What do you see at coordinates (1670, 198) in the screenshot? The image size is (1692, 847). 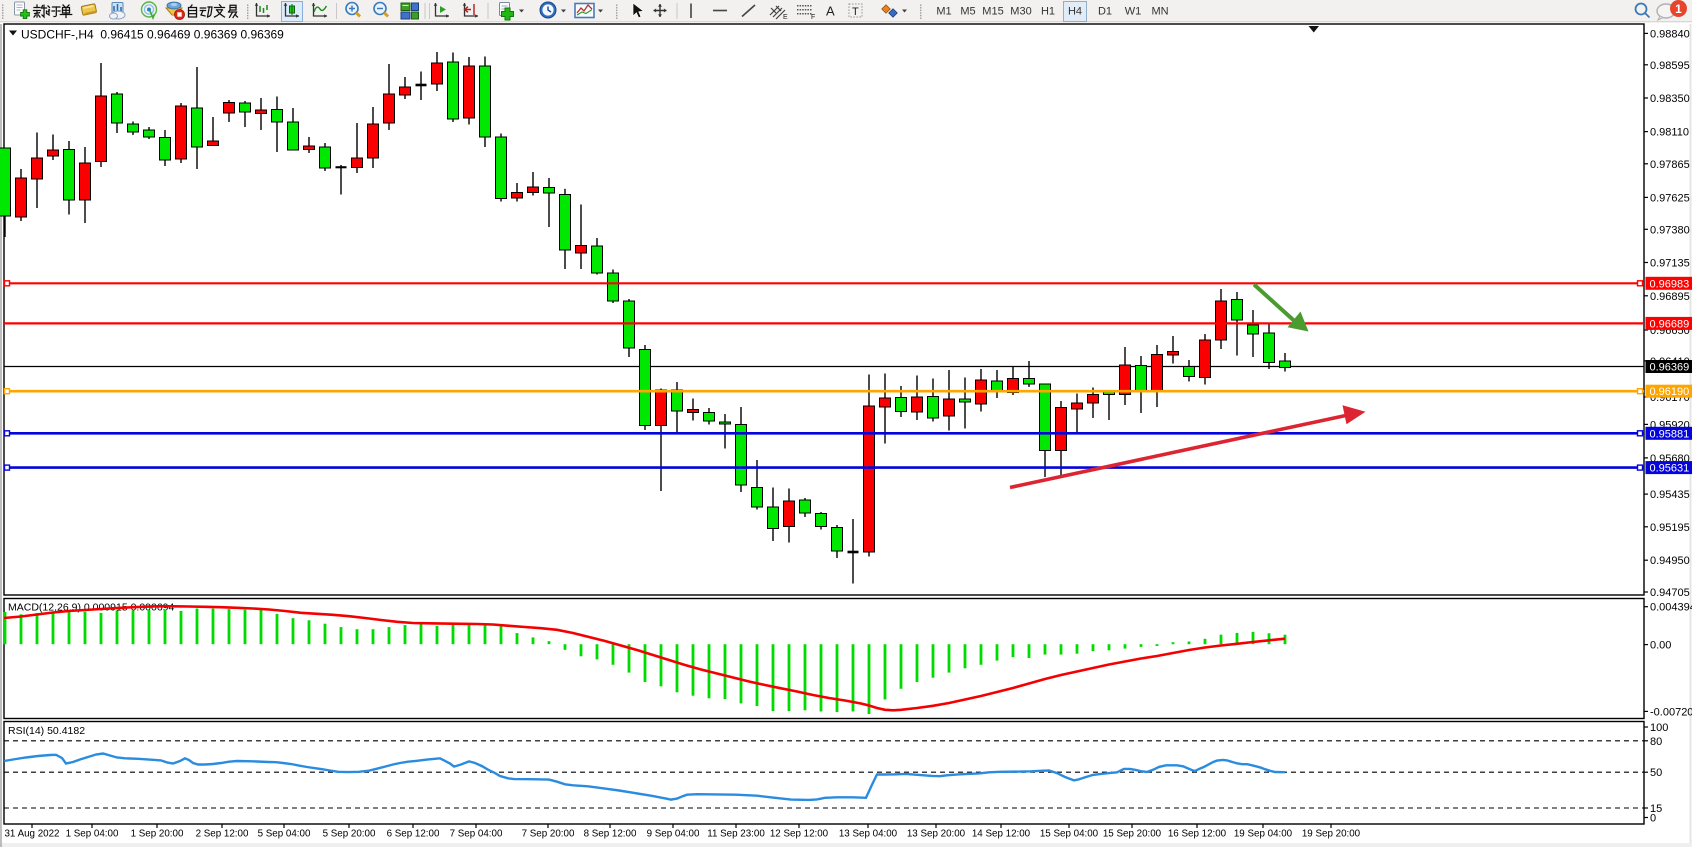 I see `svg-text: 0.97625` at bounding box center [1670, 198].